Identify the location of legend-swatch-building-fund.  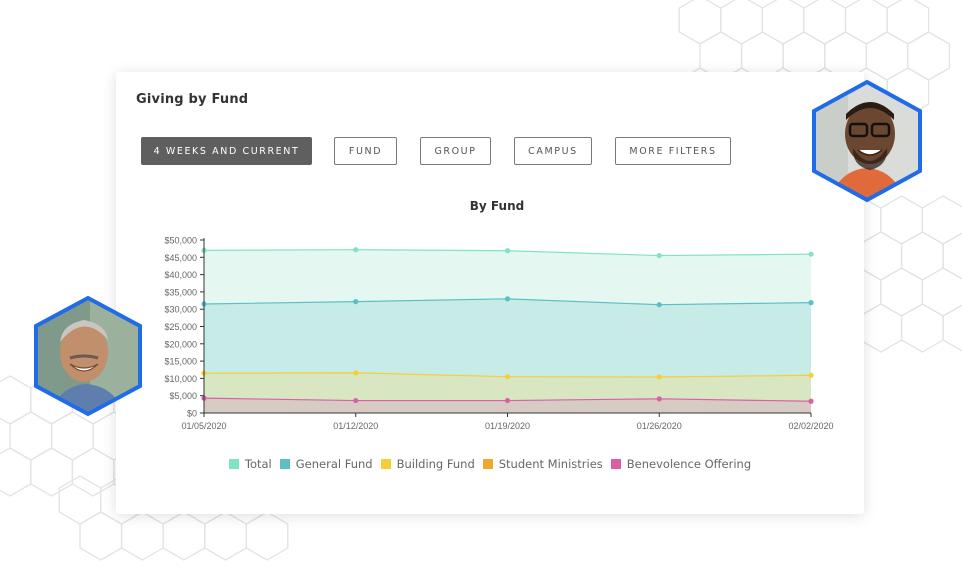
(385, 464).